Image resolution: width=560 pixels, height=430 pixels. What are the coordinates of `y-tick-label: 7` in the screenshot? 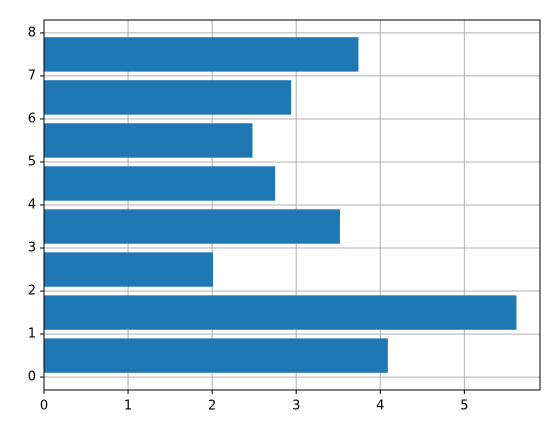 It's located at (32, 75).